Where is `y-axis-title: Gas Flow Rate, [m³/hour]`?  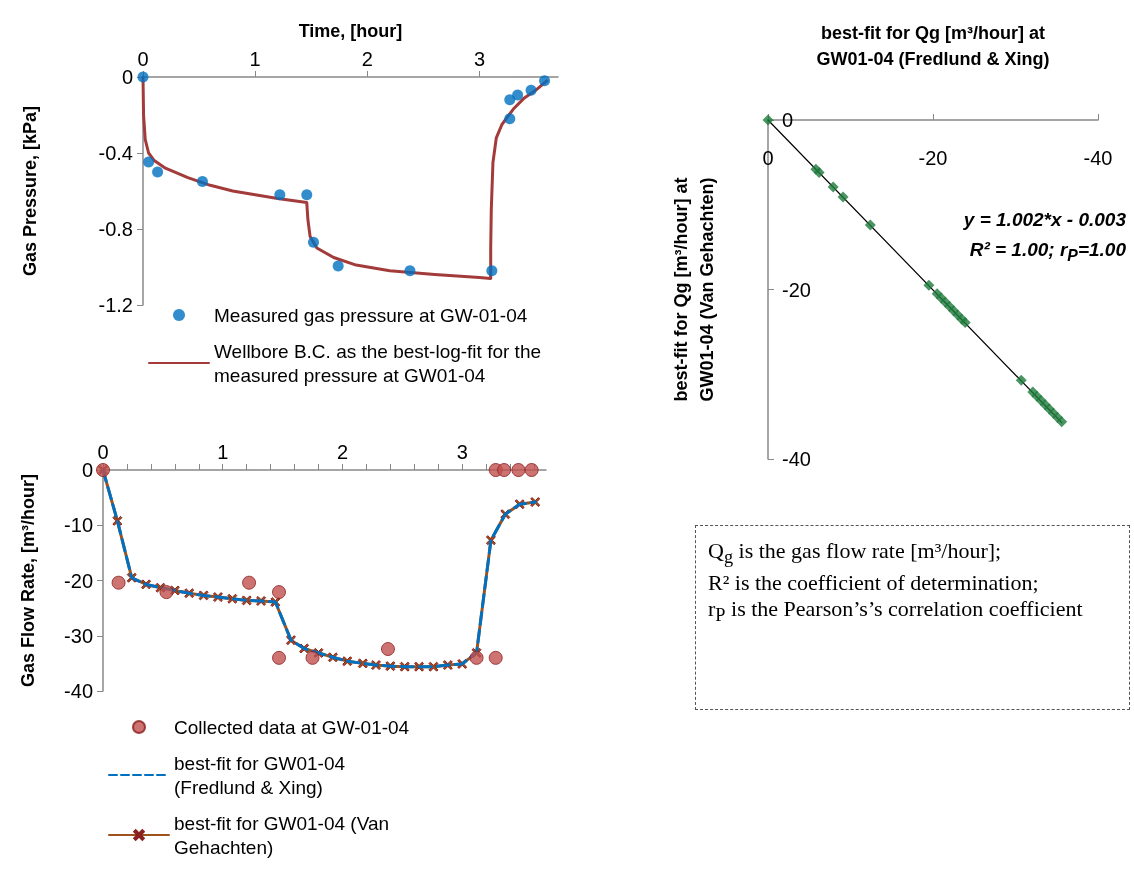
y-axis-title: Gas Flow Rate, [m³/hour] is located at coordinates (28, 580).